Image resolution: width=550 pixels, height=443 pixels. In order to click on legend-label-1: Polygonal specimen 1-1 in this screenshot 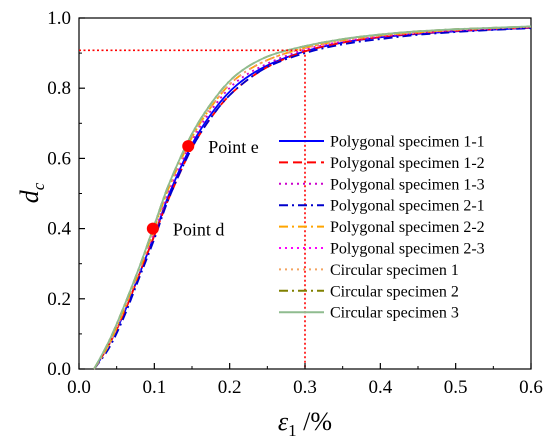, I will do `click(407, 142)`.